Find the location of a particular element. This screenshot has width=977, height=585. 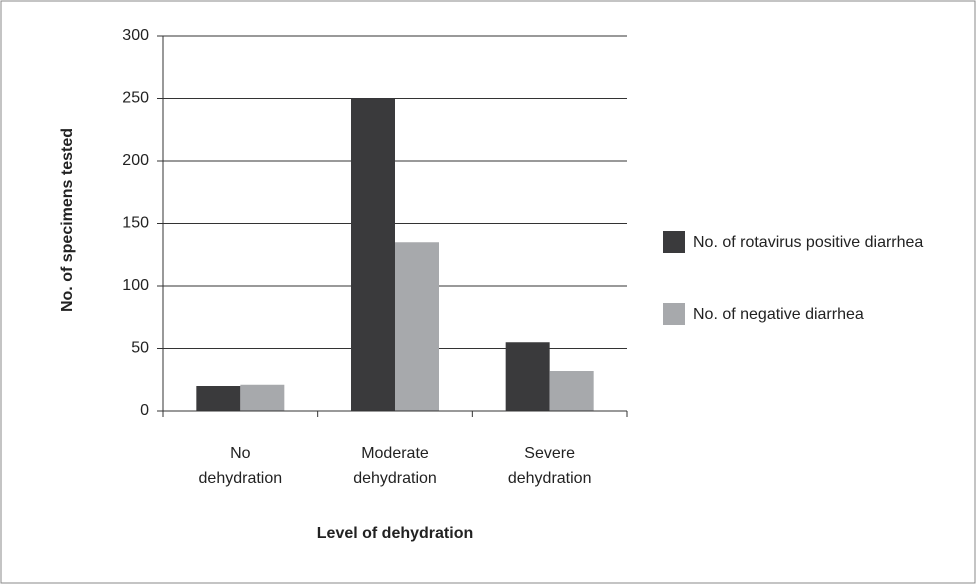

y-tick-label: 100 is located at coordinates (135, 285).